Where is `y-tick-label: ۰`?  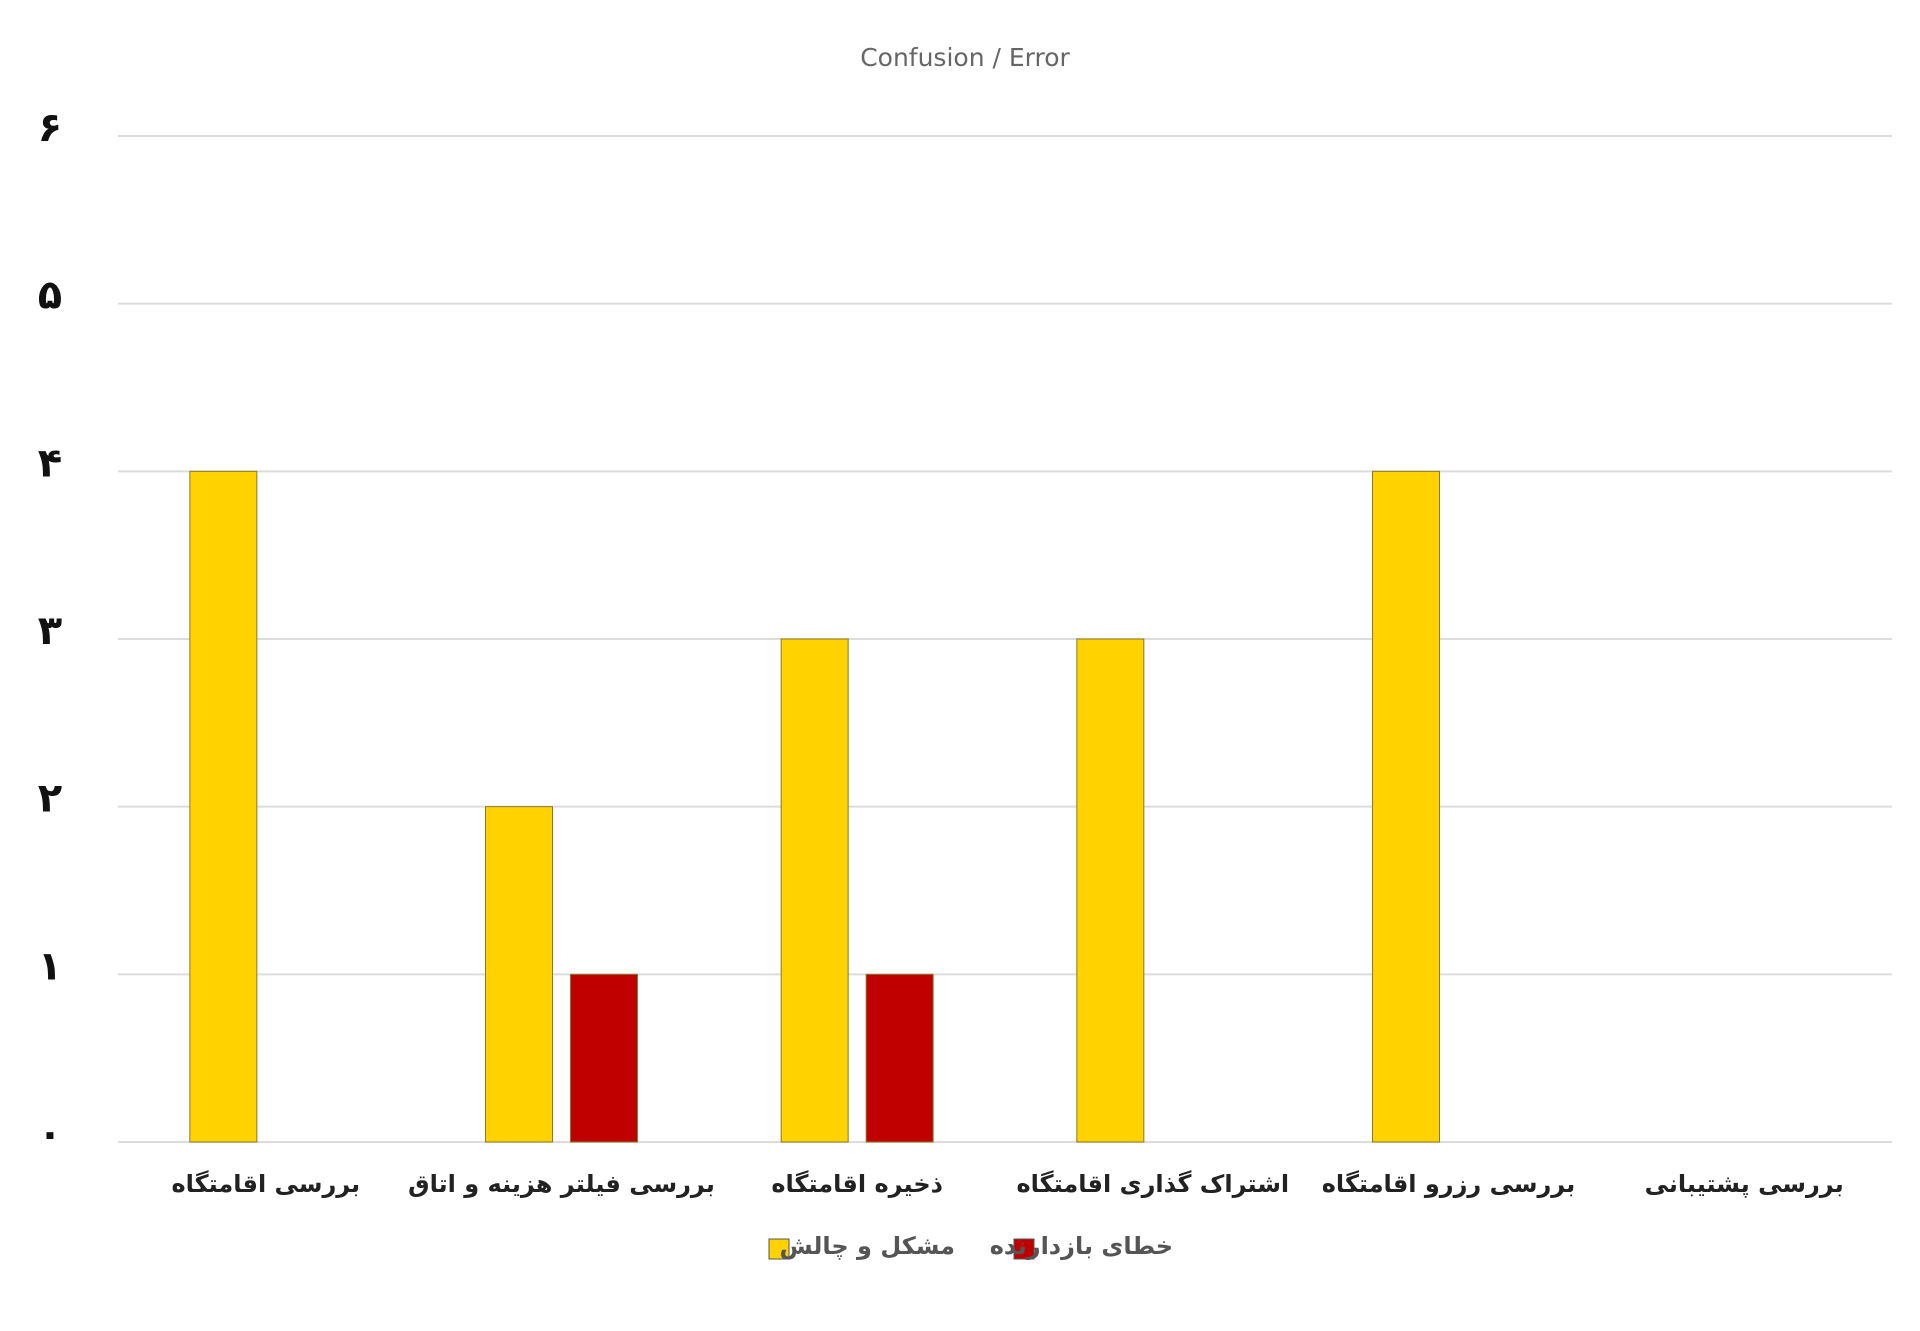 y-tick-label: ۰ is located at coordinates (50, 1134).